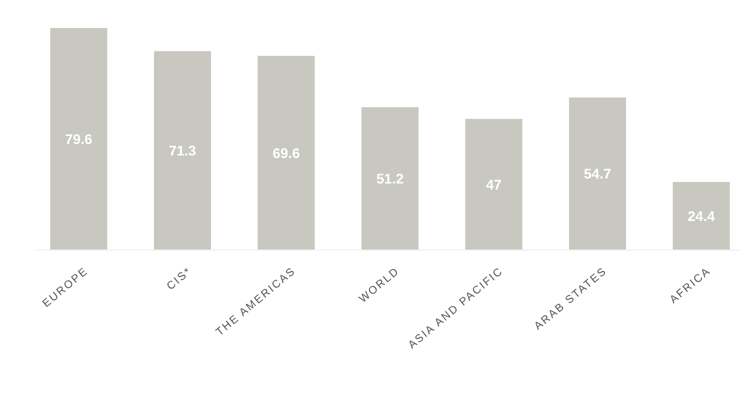 This screenshot has width=743, height=412. I want to click on data-label: 79.6, so click(79, 139).